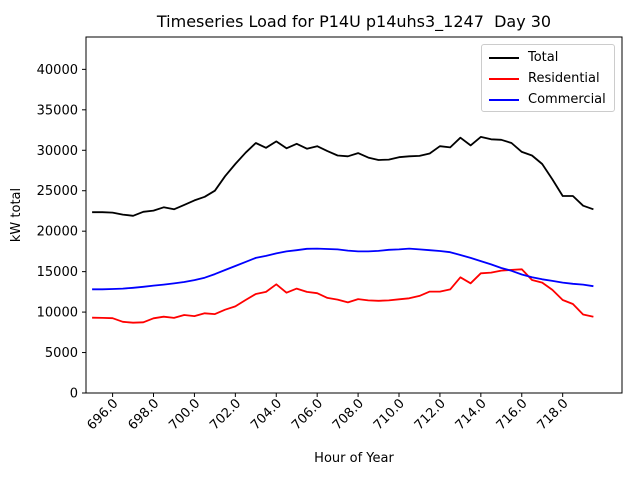 This screenshot has width=640, height=480. What do you see at coordinates (57, 272) in the screenshot?
I see `y-tick-label: 15000` at bounding box center [57, 272].